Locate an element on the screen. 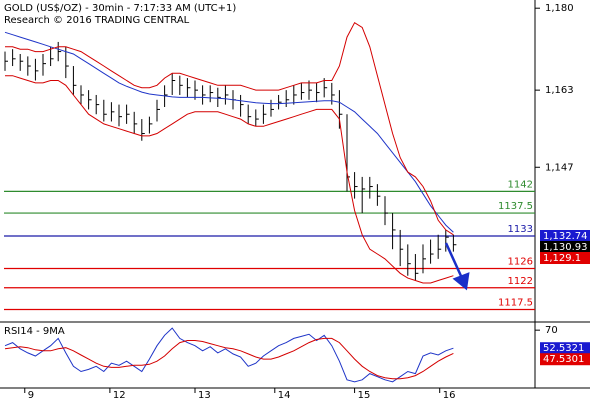 The height and width of the screenshot is (400, 590). x-tick-label: 13 is located at coordinates (204, 395).